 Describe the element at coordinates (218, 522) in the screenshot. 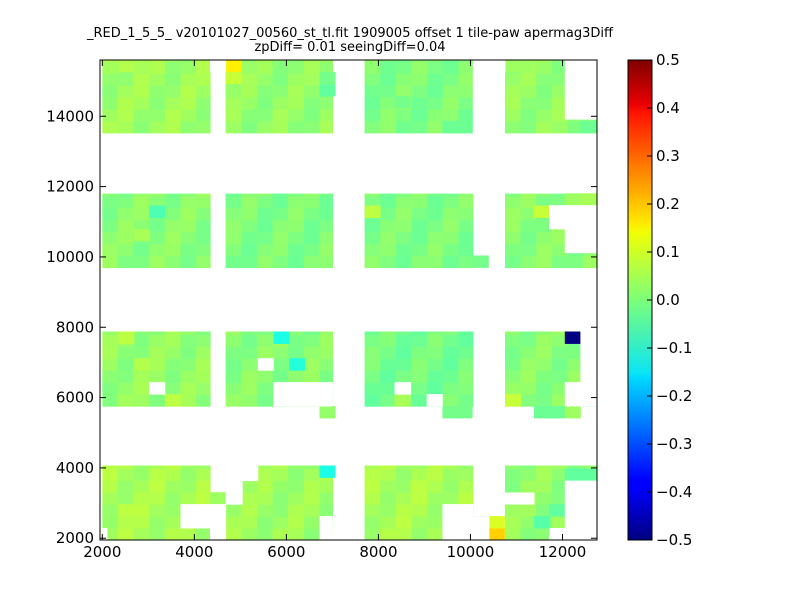

I see `missing-cell` at that location.